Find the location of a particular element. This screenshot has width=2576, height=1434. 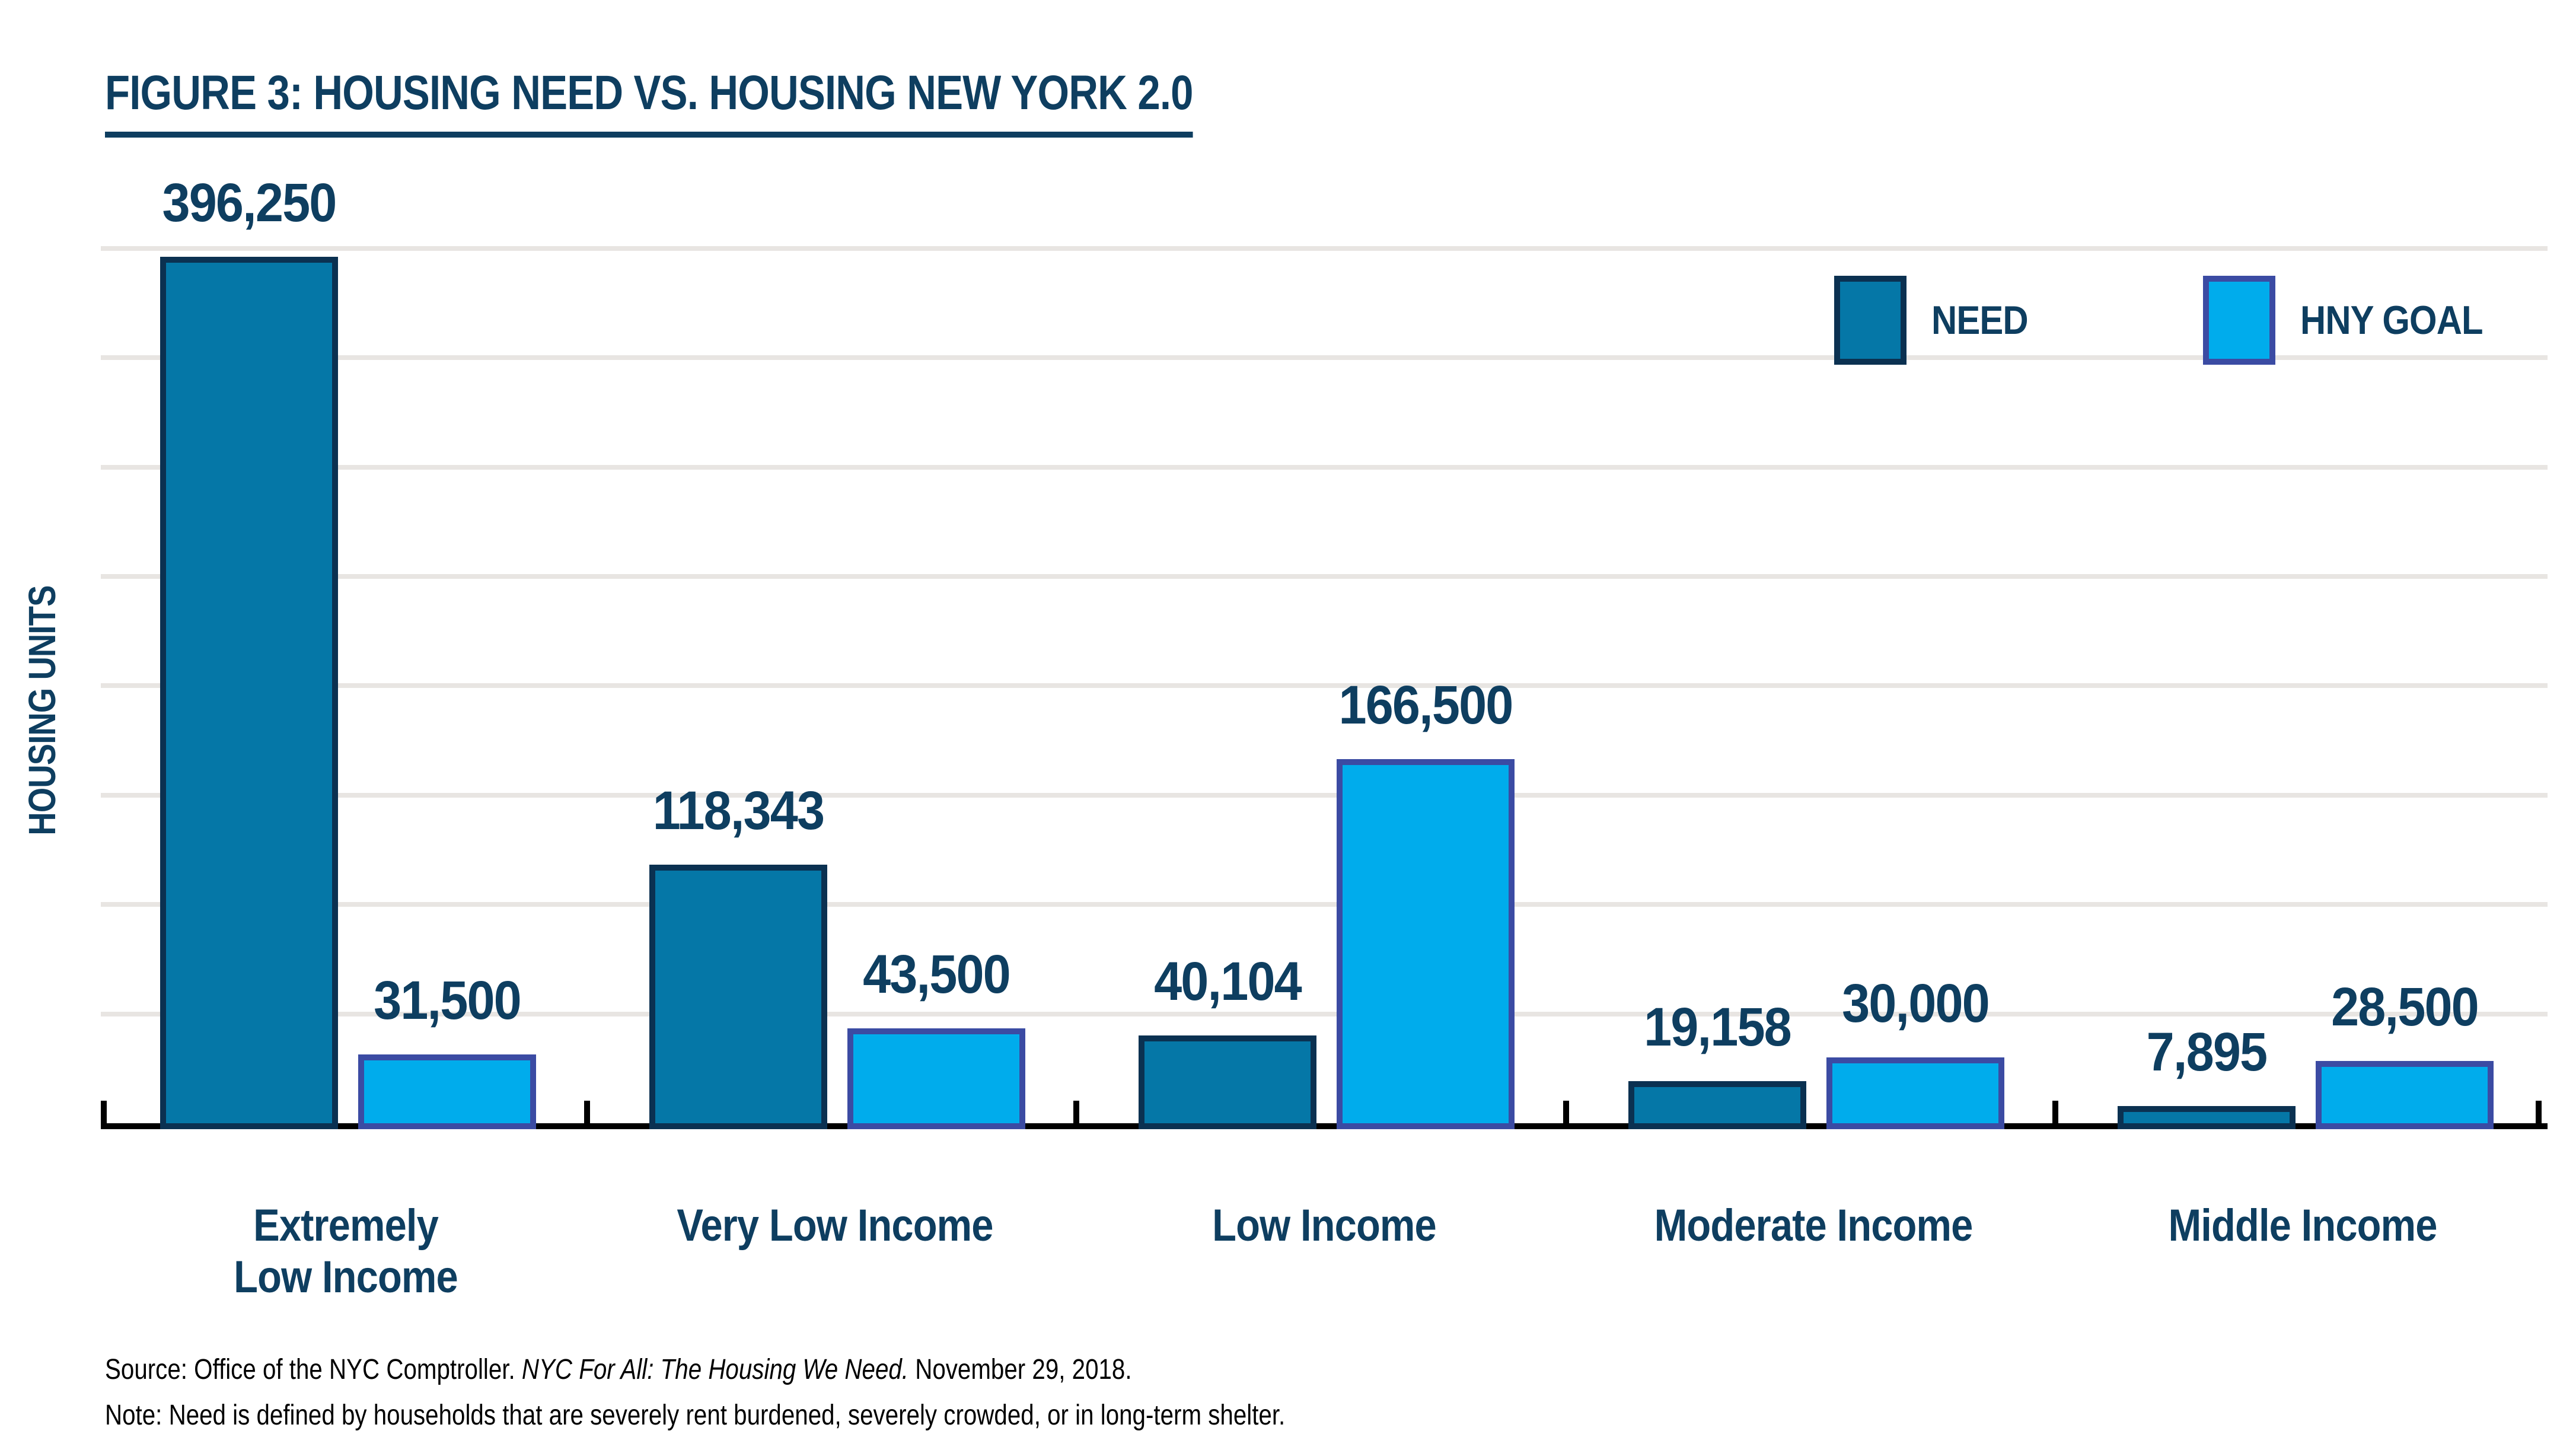

hny-goal-value-label-low-income: 166,500 is located at coordinates (1425, 706).